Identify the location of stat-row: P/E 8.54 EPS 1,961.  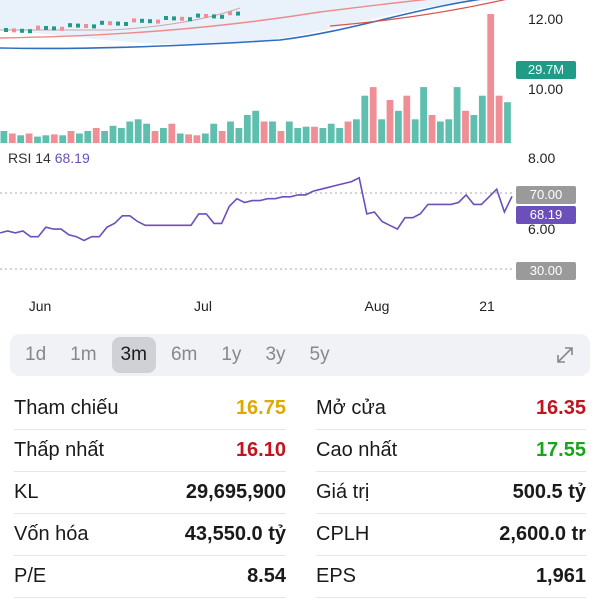
(300, 577).